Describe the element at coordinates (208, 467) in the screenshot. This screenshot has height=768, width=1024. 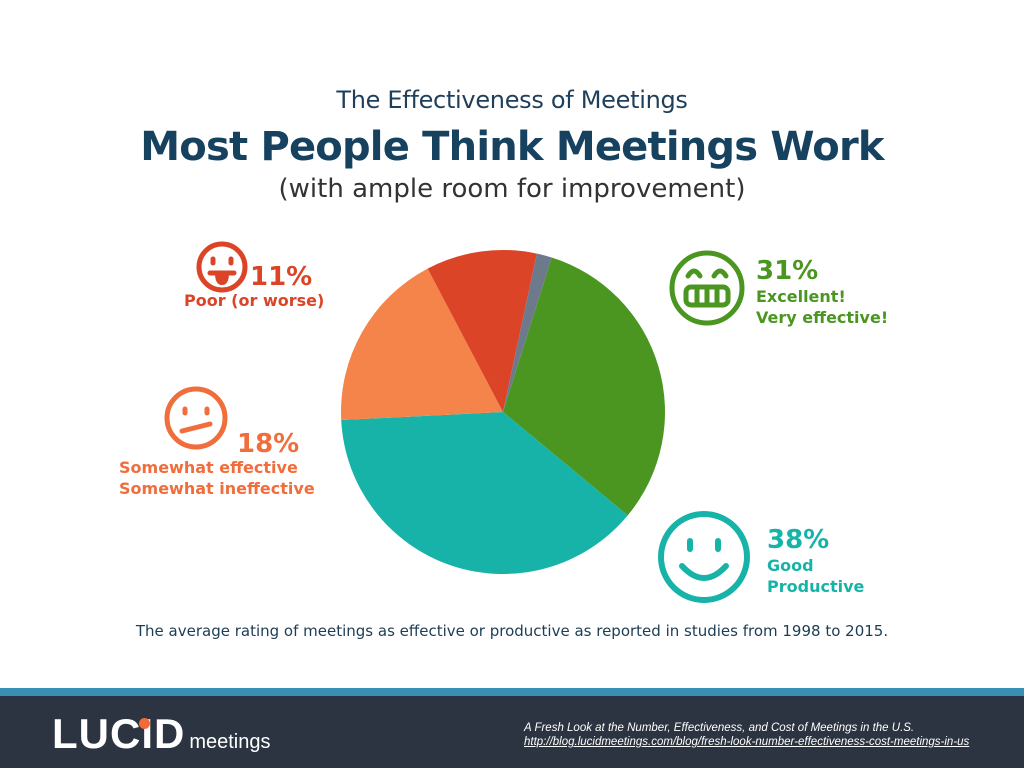
I see `desc-somewhat-line1: Somewhat effective` at that location.